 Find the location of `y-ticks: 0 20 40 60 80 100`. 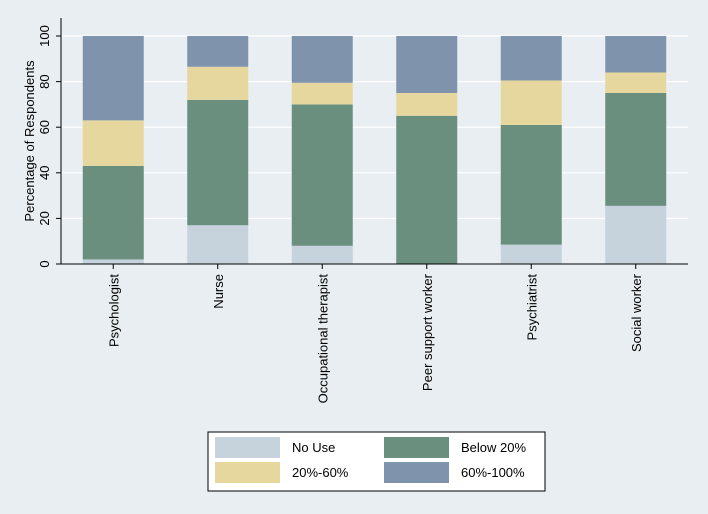

y-ticks: 0 20 40 60 80 100 is located at coordinates (49, 146).